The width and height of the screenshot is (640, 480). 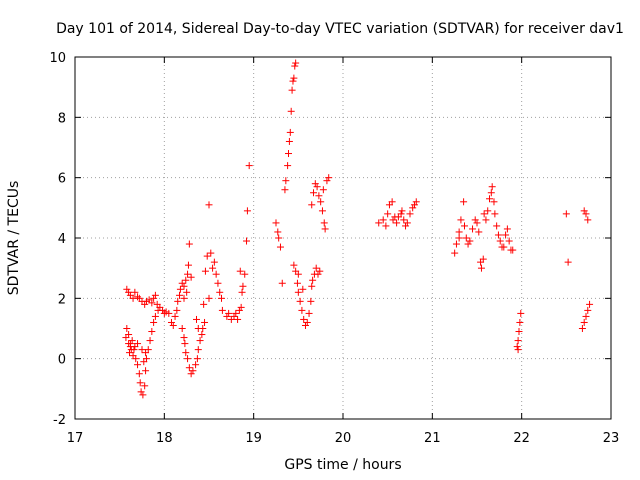 I want to click on y-tick-label: 8, so click(x=62, y=118).